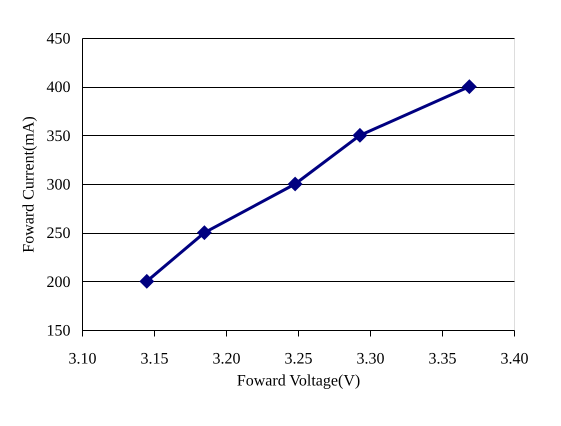 This screenshot has width=561, height=426. Describe the element at coordinates (514, 359) in the screenshot. I see `x-tick-label: 3.40` at that location.